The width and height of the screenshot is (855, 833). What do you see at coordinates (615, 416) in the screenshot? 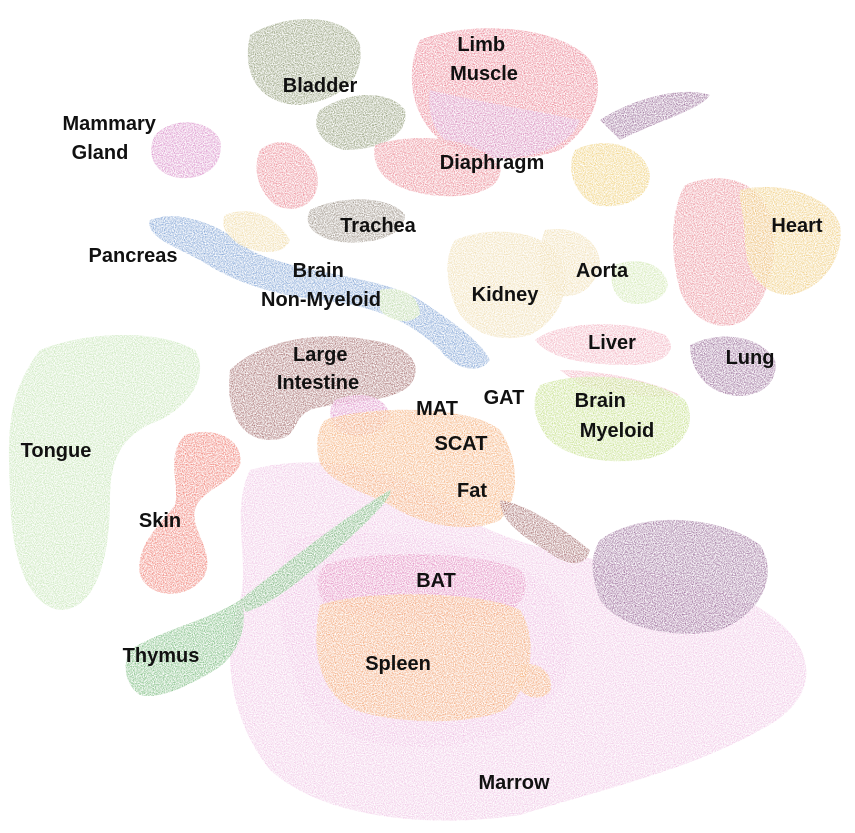
I see `label-brain-myeloid: Brain Myeloid` at bounding box center [615, 416].